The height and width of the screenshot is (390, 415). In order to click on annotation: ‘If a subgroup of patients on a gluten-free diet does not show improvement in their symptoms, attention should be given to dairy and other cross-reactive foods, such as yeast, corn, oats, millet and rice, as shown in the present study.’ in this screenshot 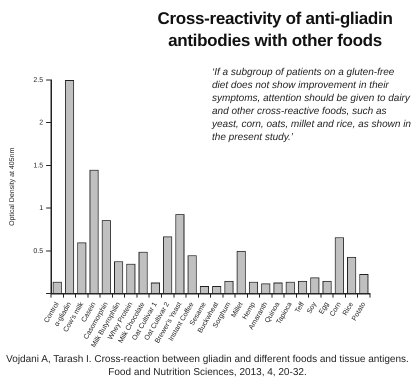, I will do `click(312, 105)`.